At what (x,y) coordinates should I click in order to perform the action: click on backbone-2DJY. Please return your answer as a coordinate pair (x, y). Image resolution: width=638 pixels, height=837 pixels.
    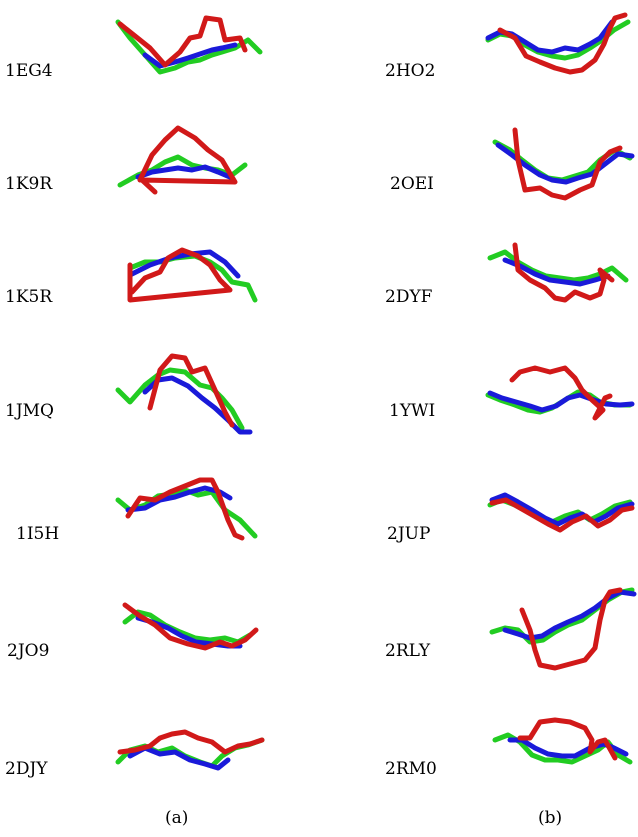
    Looking at the image, I should click on (190, 750).